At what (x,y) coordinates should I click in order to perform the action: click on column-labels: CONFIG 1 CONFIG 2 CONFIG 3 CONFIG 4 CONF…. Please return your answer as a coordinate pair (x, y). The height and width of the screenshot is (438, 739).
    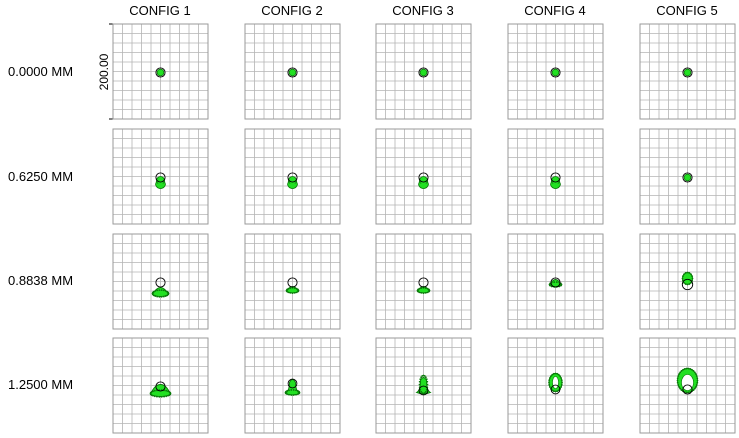
    Looking at the image, I should click on (423, 10).